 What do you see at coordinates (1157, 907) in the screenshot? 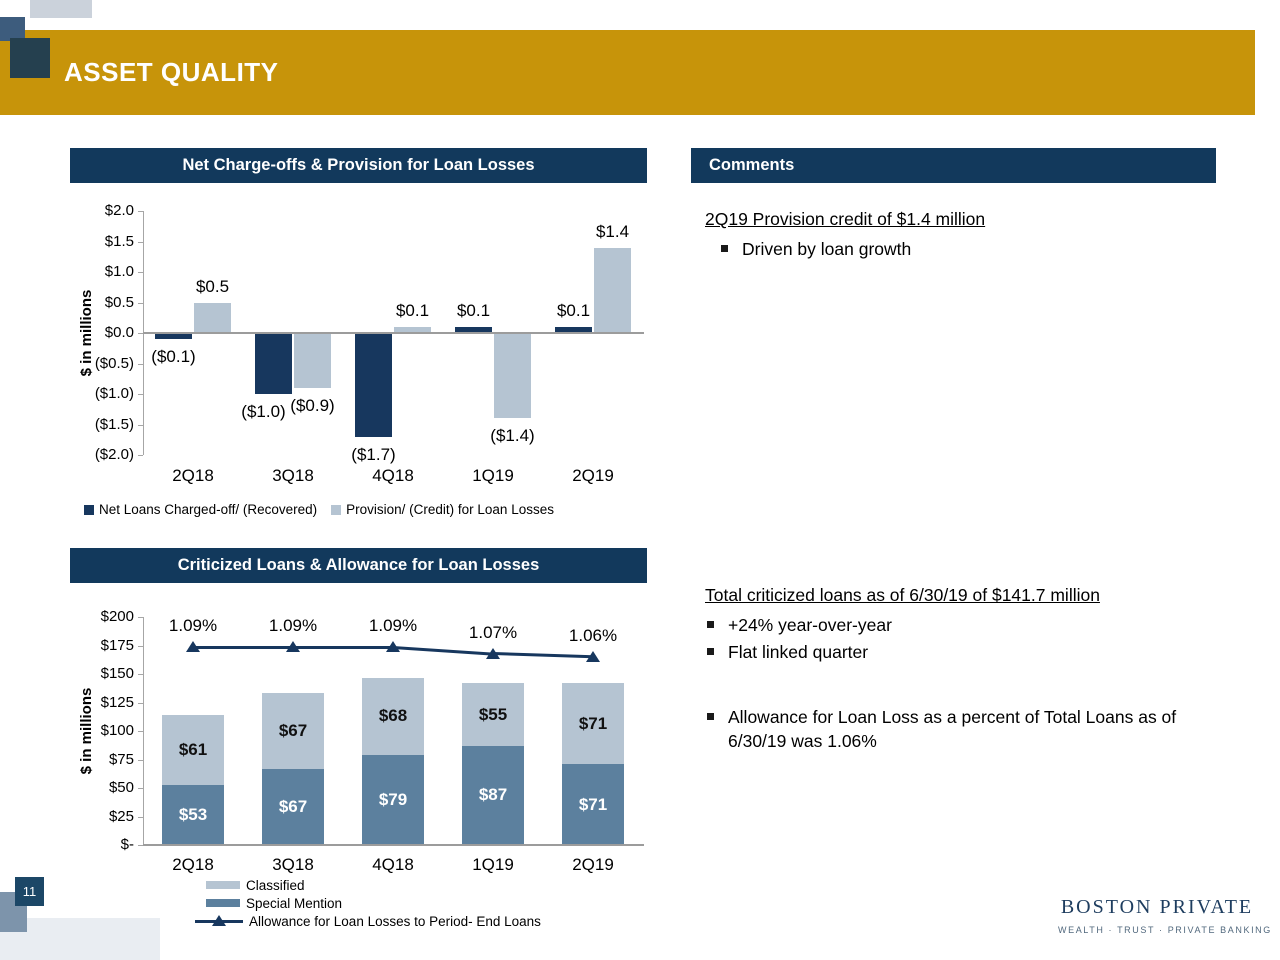
I see `logo-wordmark: BOSTON PRIVATE` at bounding box center [1157, 907].